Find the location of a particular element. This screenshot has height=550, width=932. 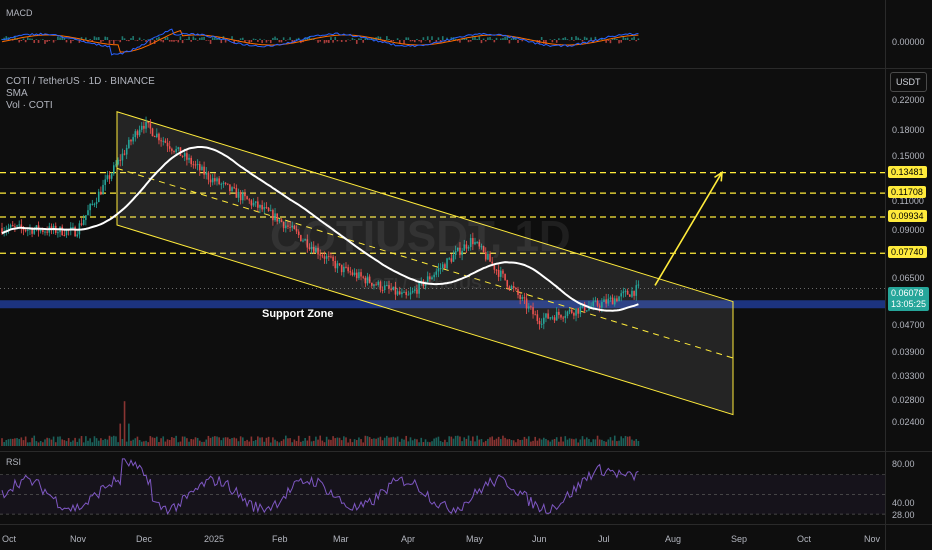

currency-button: USDT is located at coordinates (908, 82).